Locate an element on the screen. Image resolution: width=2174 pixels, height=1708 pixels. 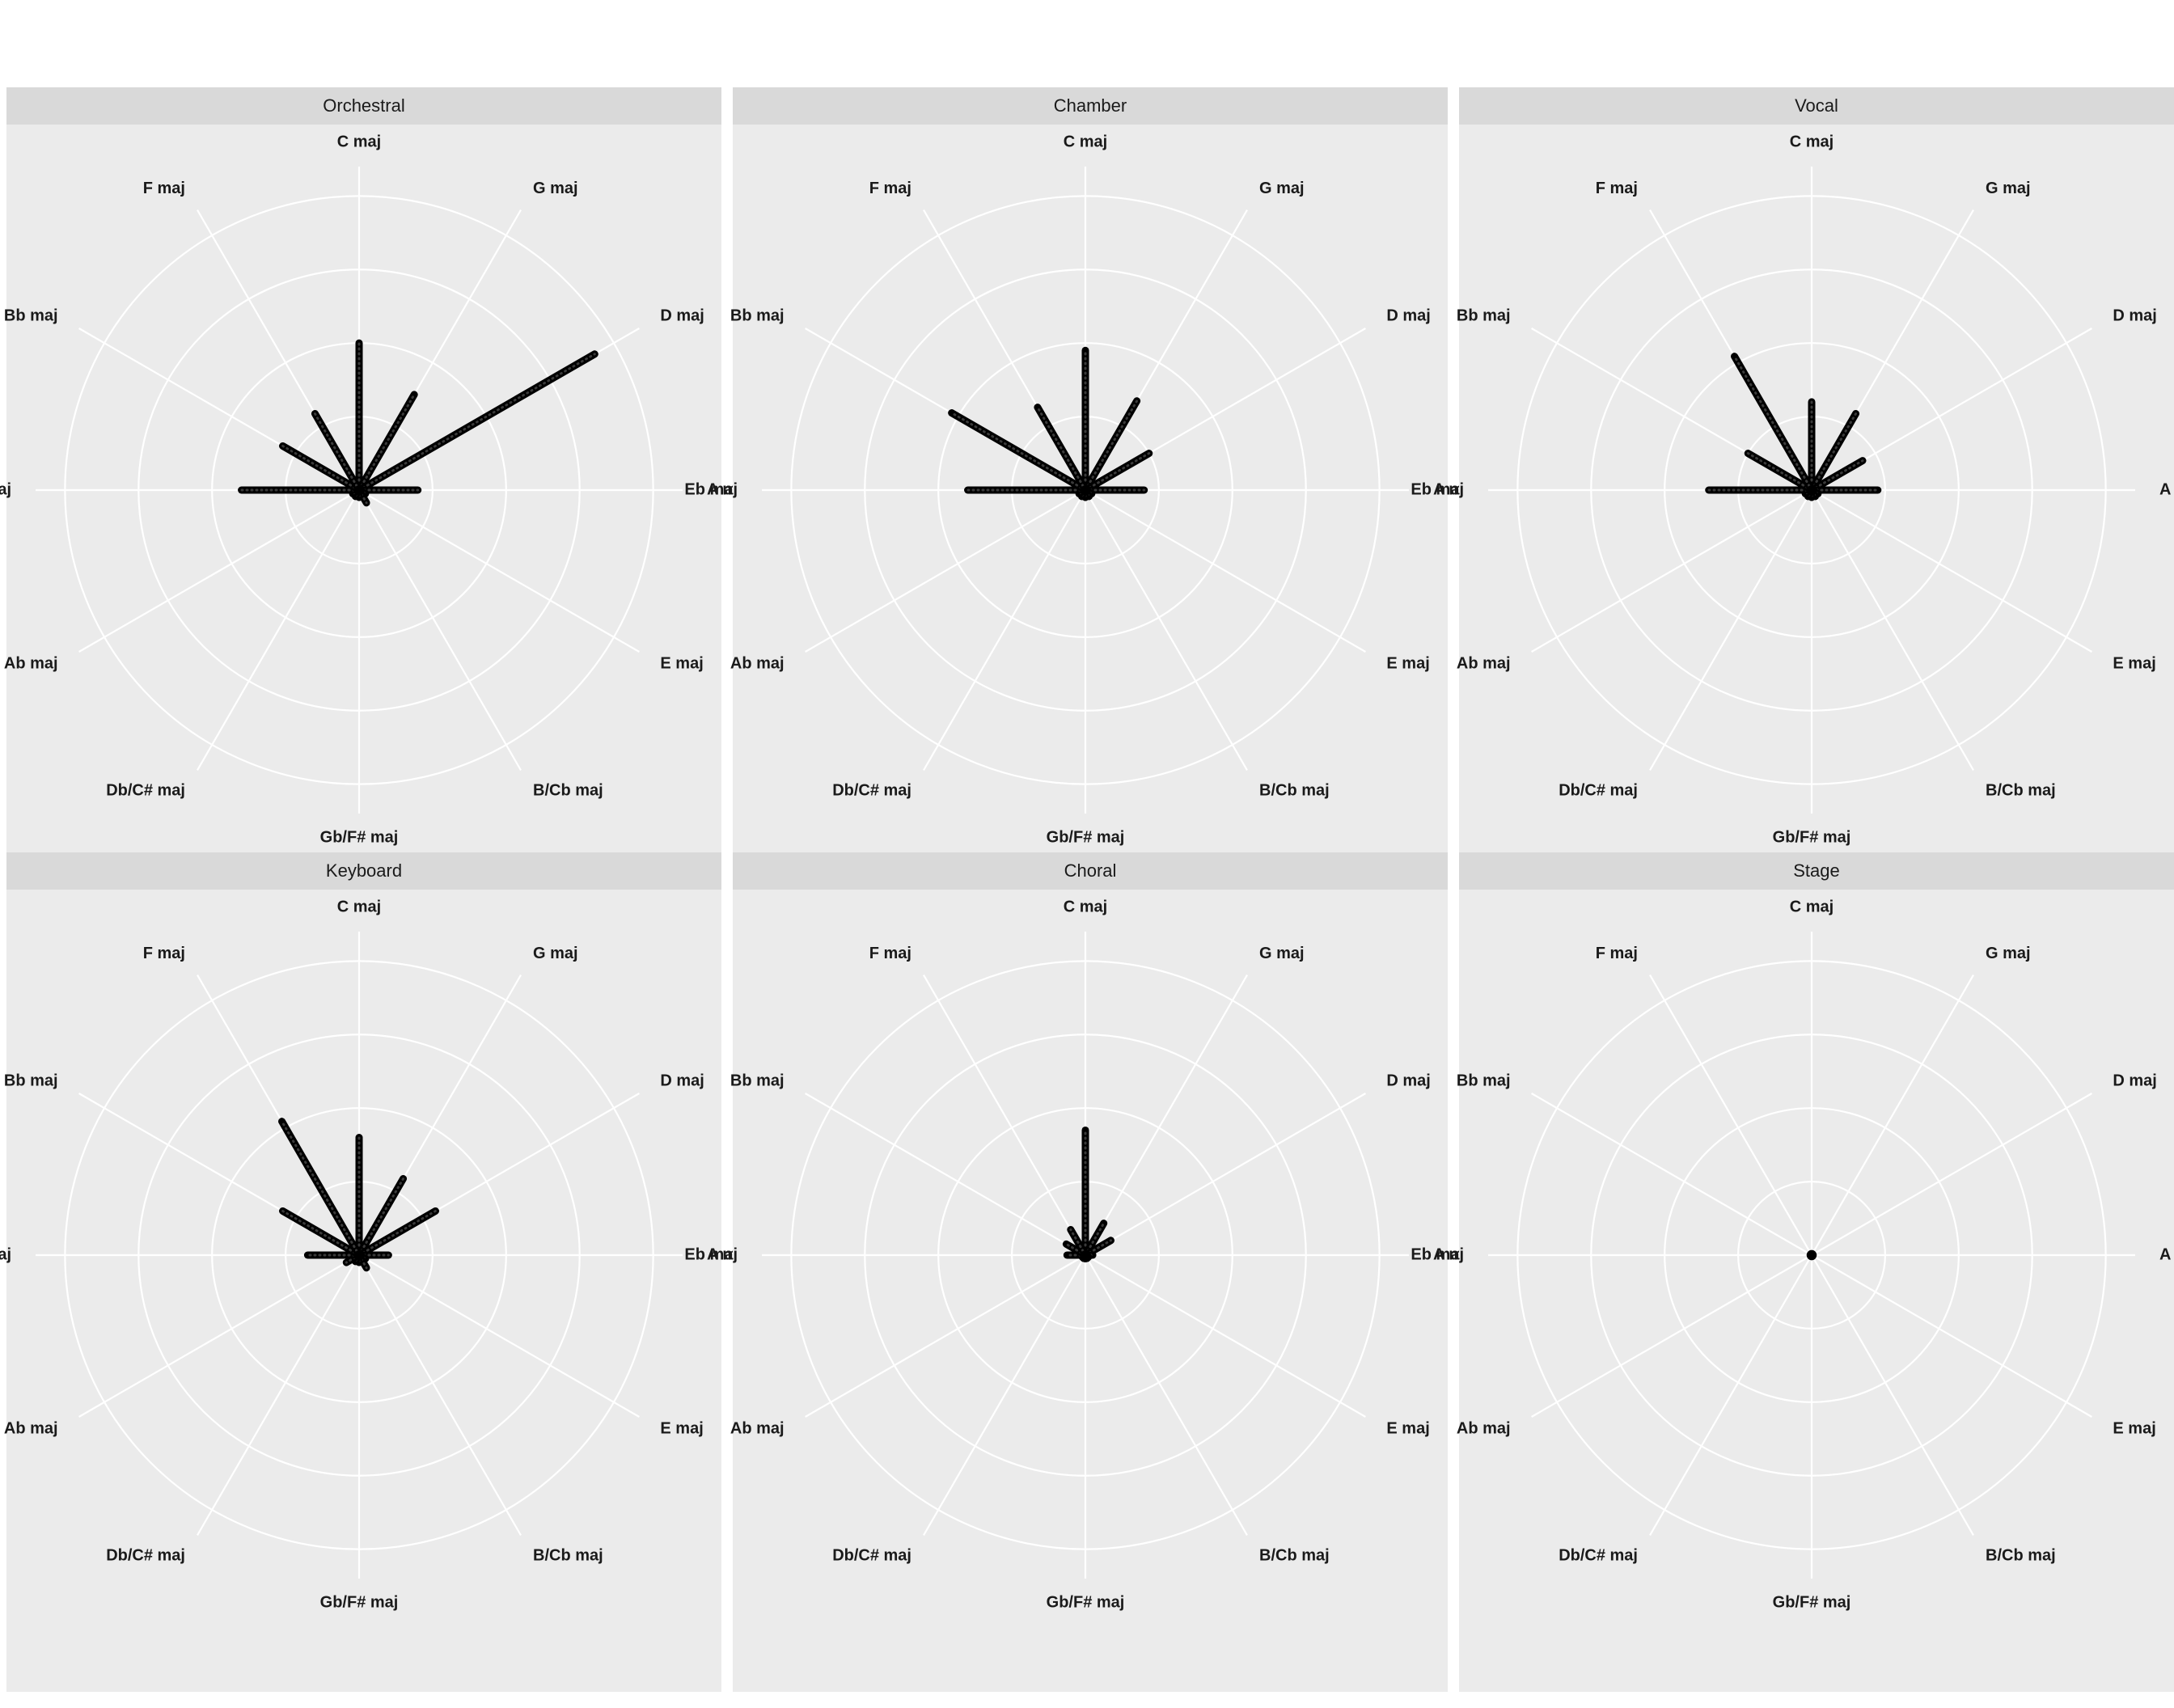
facet-strip: Keyboard is located at coordinates (363, 871).